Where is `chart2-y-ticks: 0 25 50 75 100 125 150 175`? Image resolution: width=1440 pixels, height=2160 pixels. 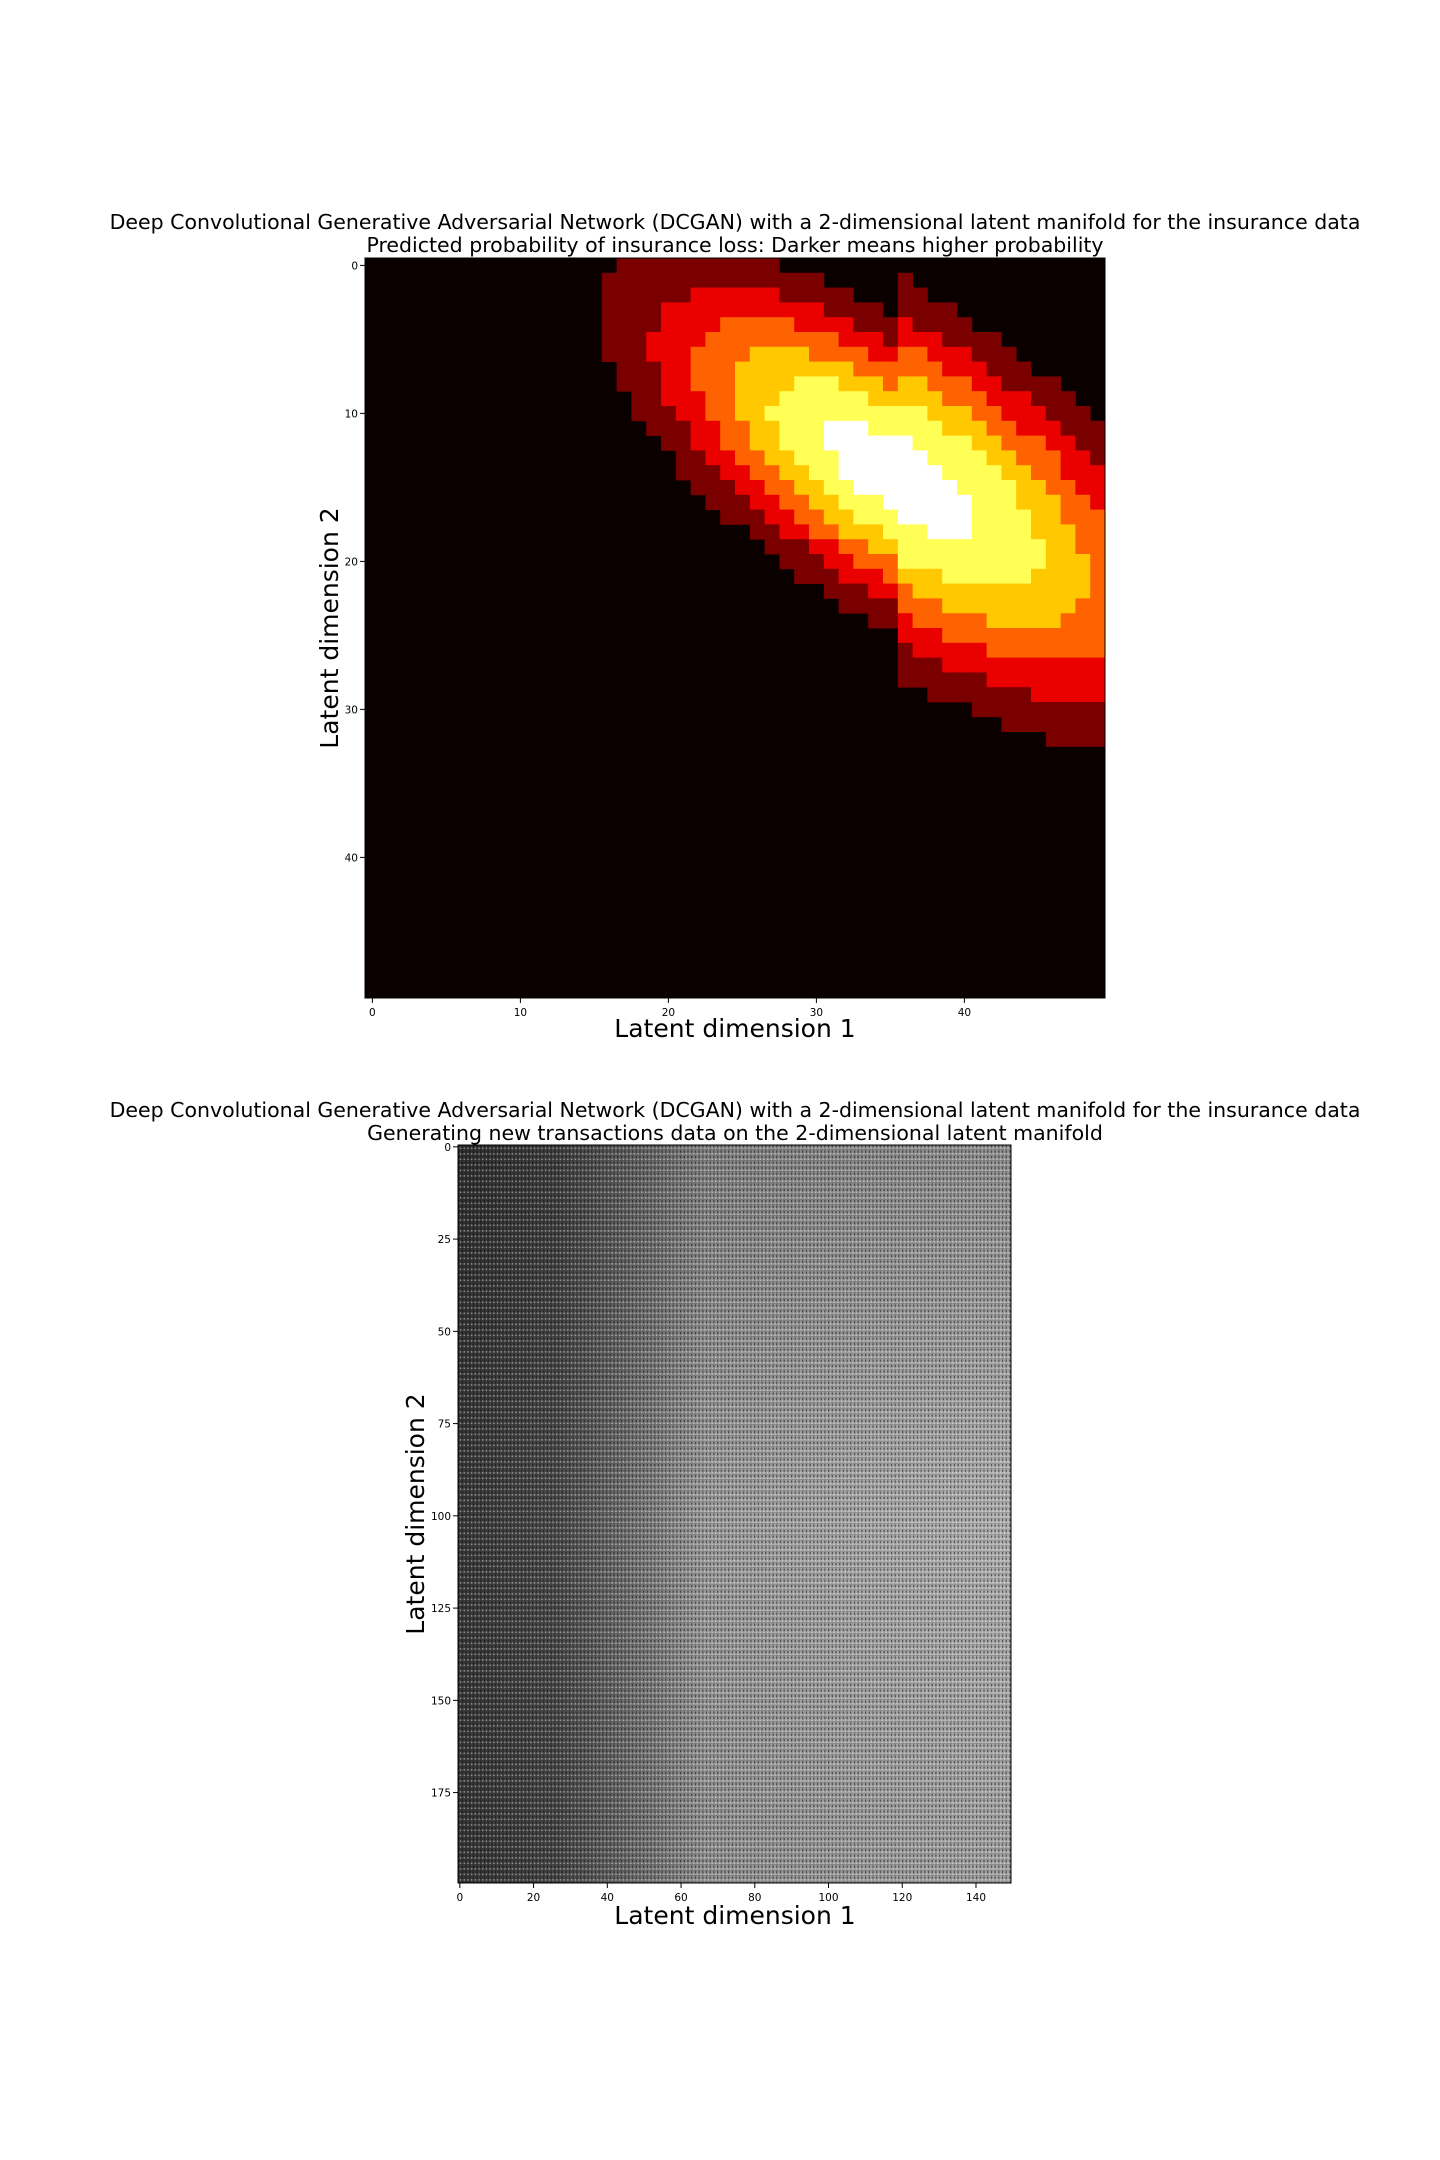
chart2-y-ticks: 0 25 50 75 100 125 150 175 is located at coordinates (444, 1471).